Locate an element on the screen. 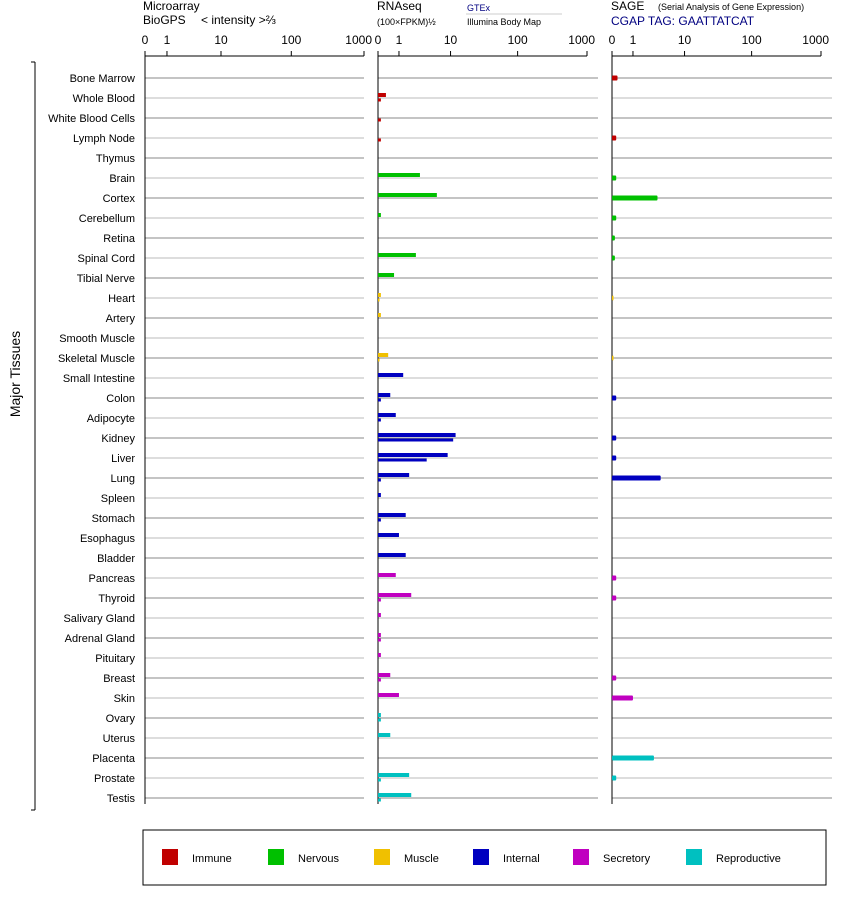 The height and width of the screenshot is (905, 842). legend-swatch-nervous is located at coordinates (276, 857).